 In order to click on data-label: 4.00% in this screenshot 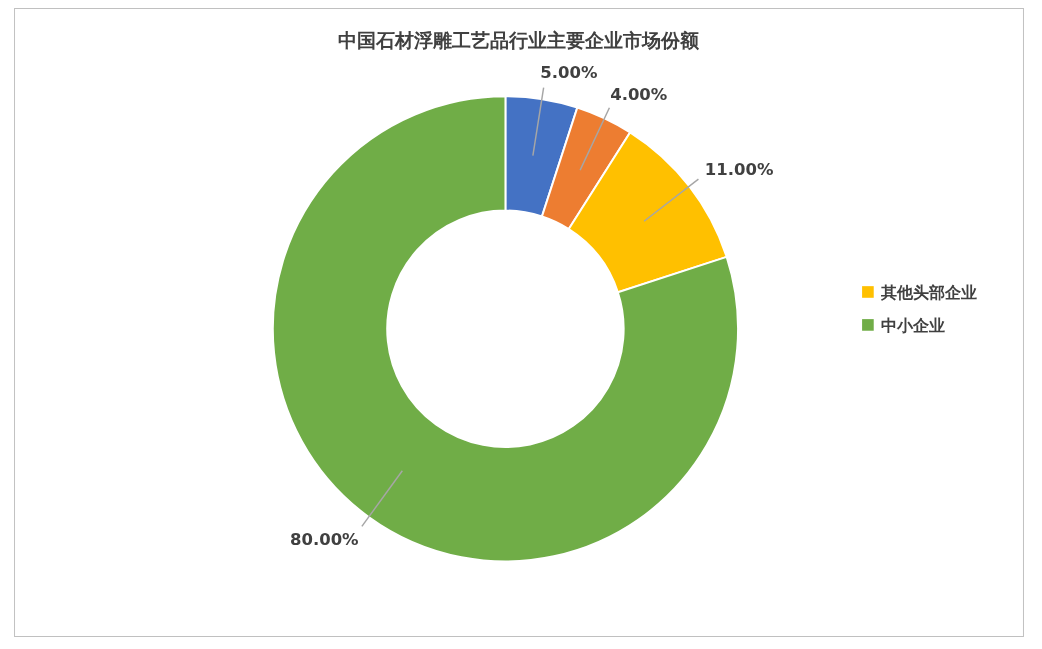, I will do `click(639, 94)`.